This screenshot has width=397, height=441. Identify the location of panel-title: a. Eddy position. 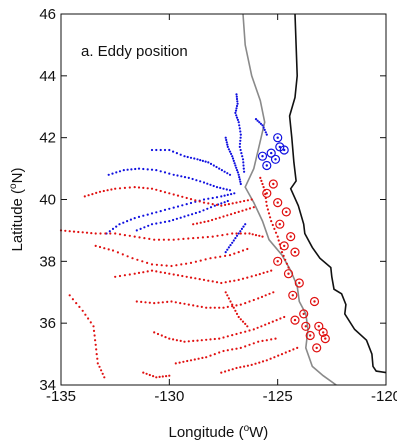
(134, 51).